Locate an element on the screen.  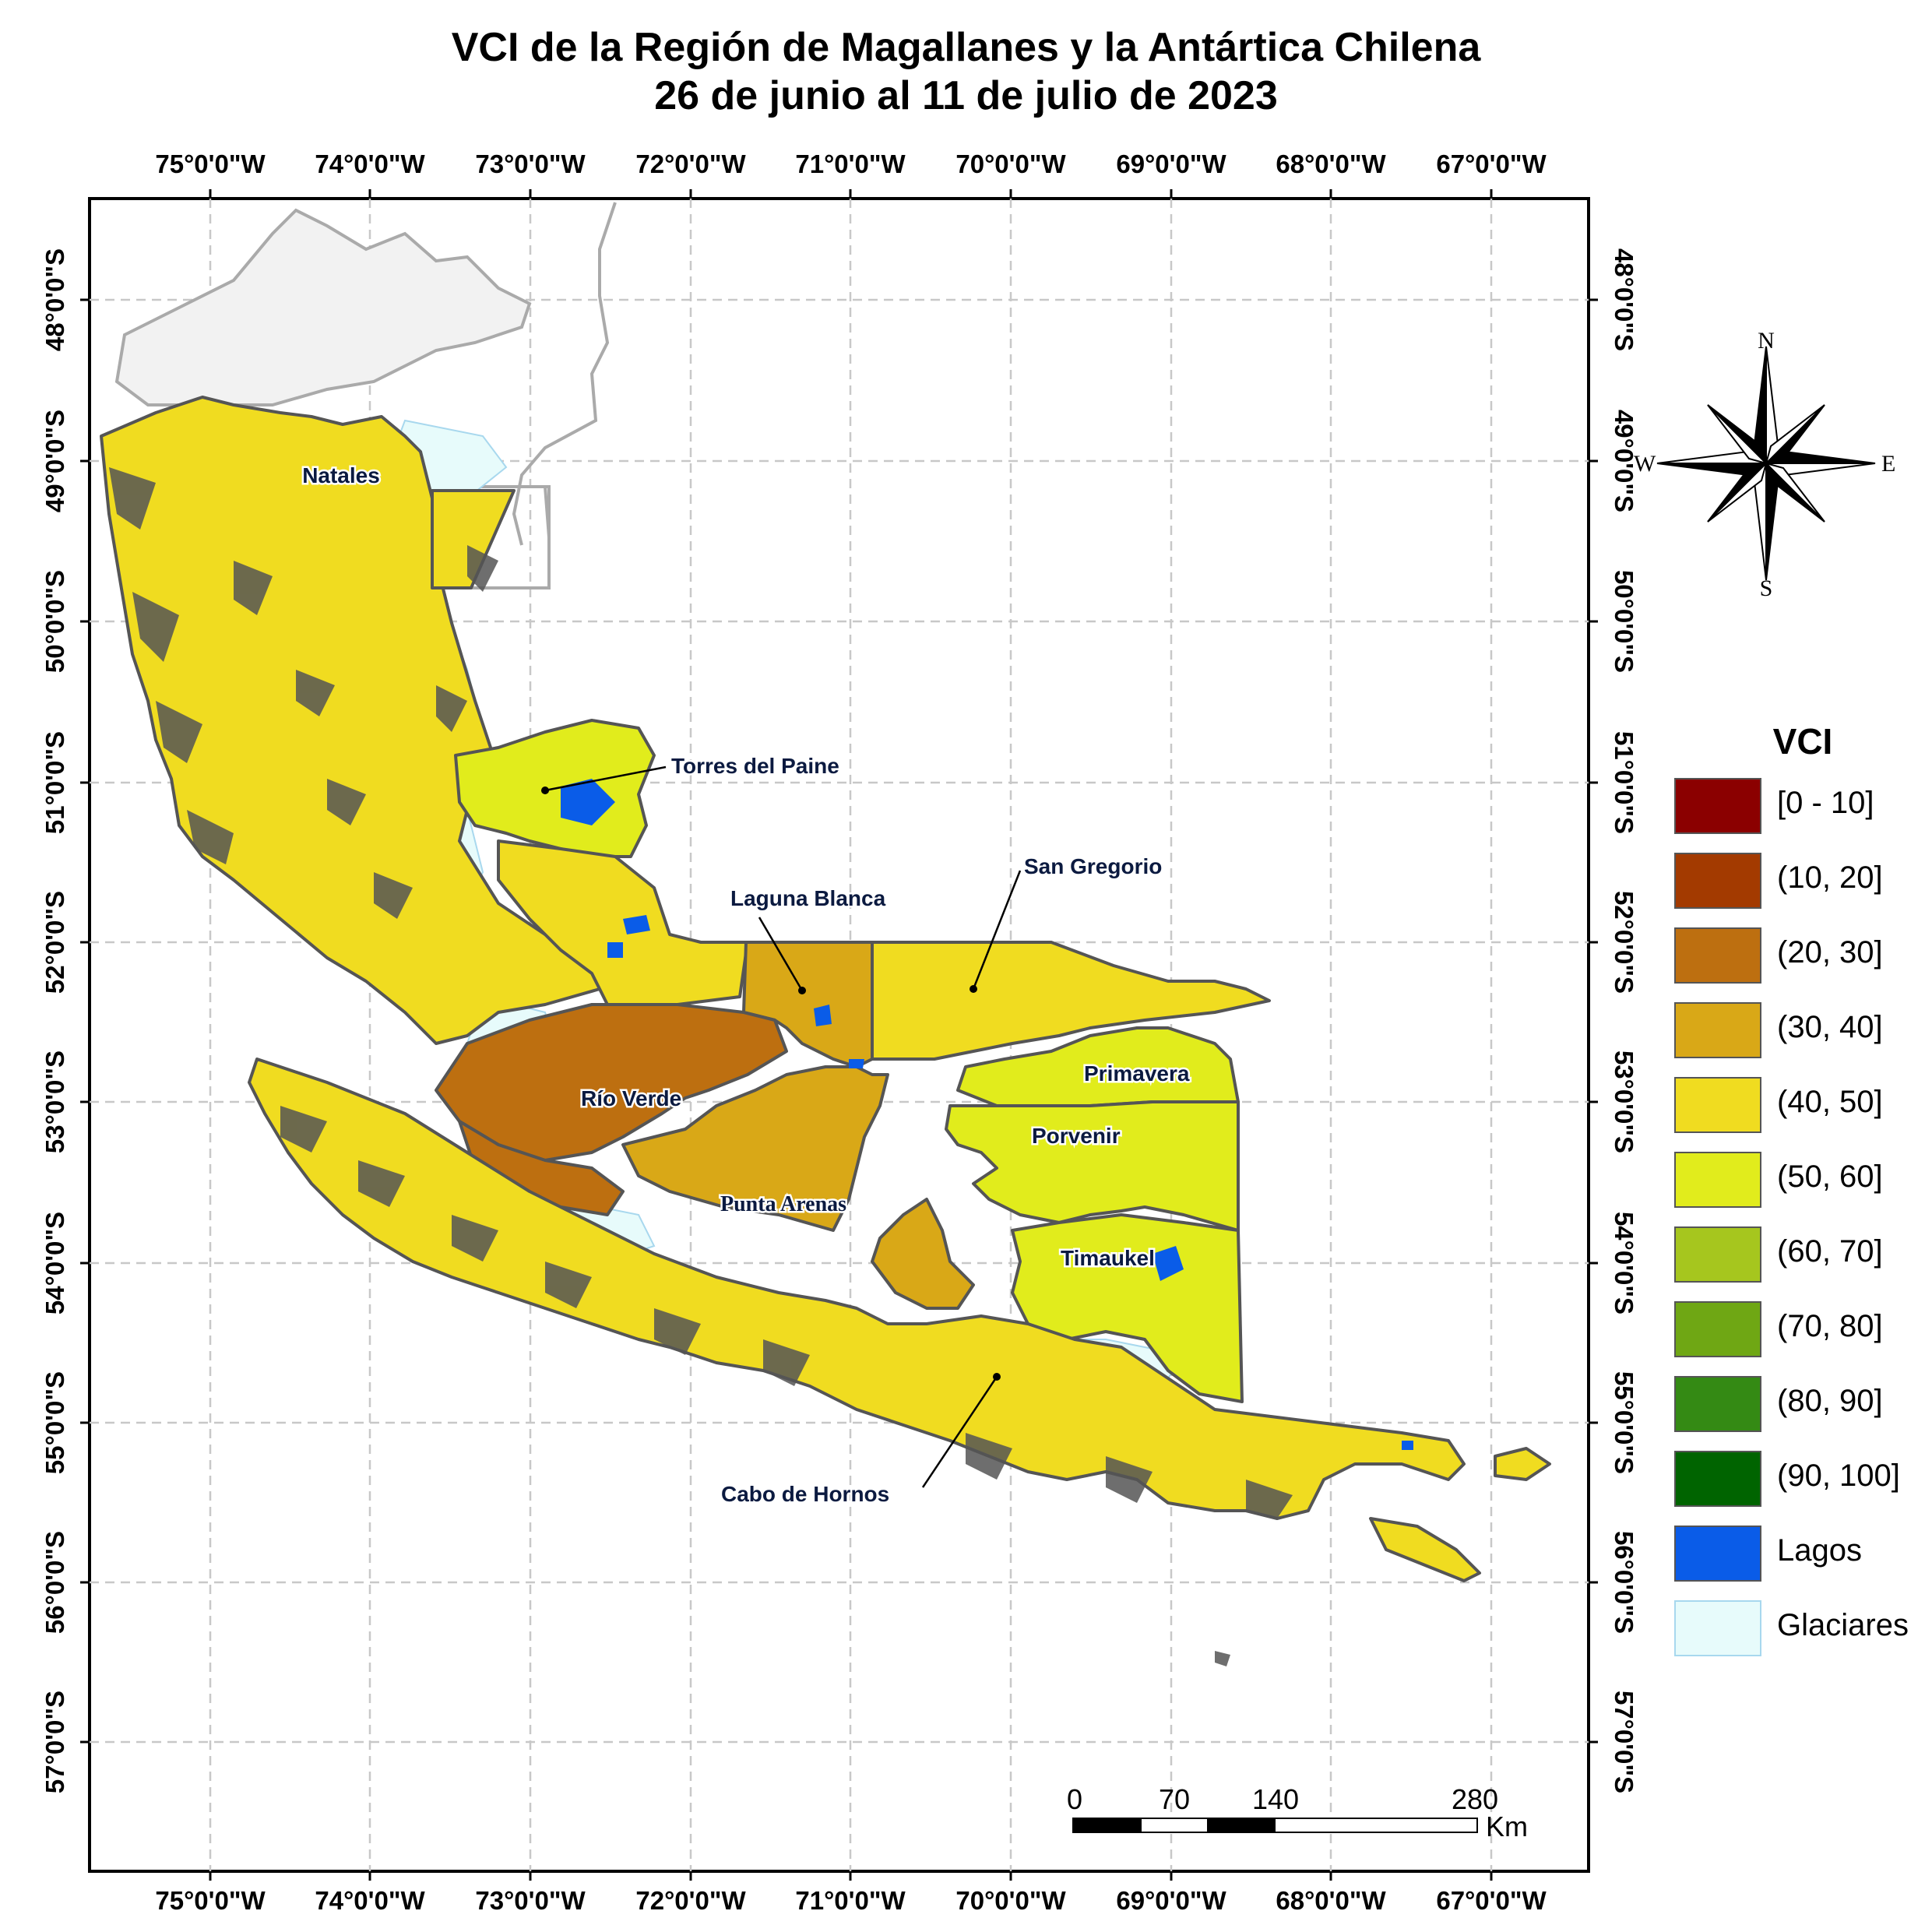
lon-label-bottom: 70°0'0"W is located at coordinates (1010, 1900).